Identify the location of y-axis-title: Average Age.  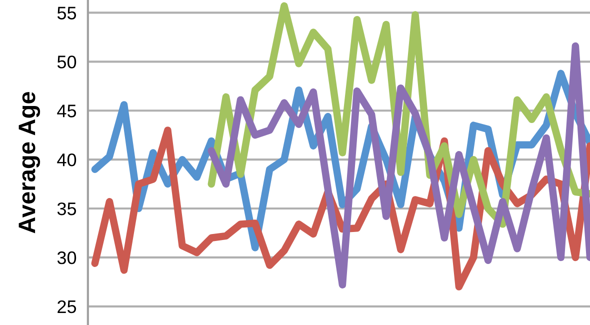
(29, 163).